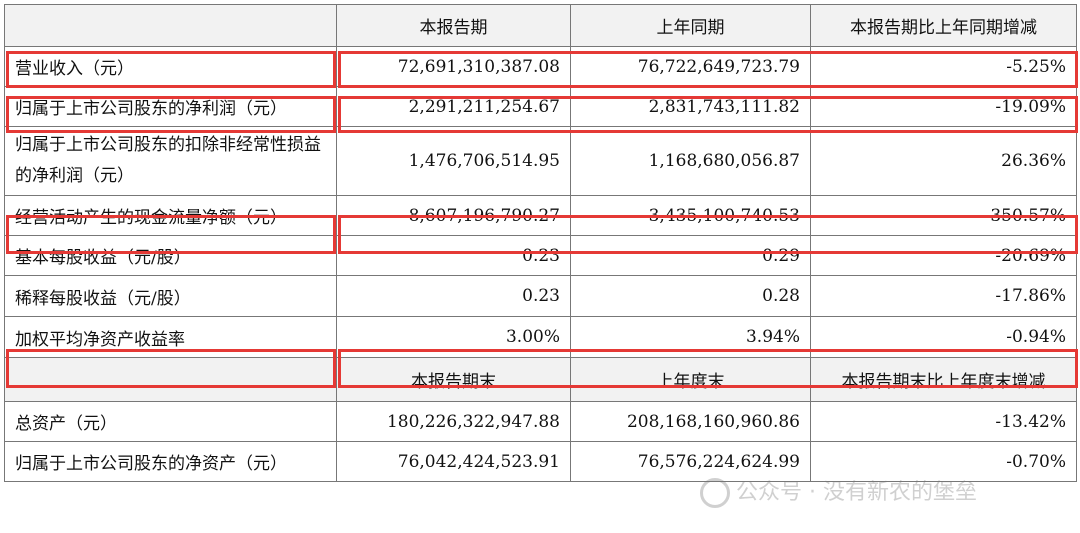  What do you see at coordinates (453, 421) in the screenshot?
I see `current-value: 180,226,322,947.88` at bounding box center [453, 421].